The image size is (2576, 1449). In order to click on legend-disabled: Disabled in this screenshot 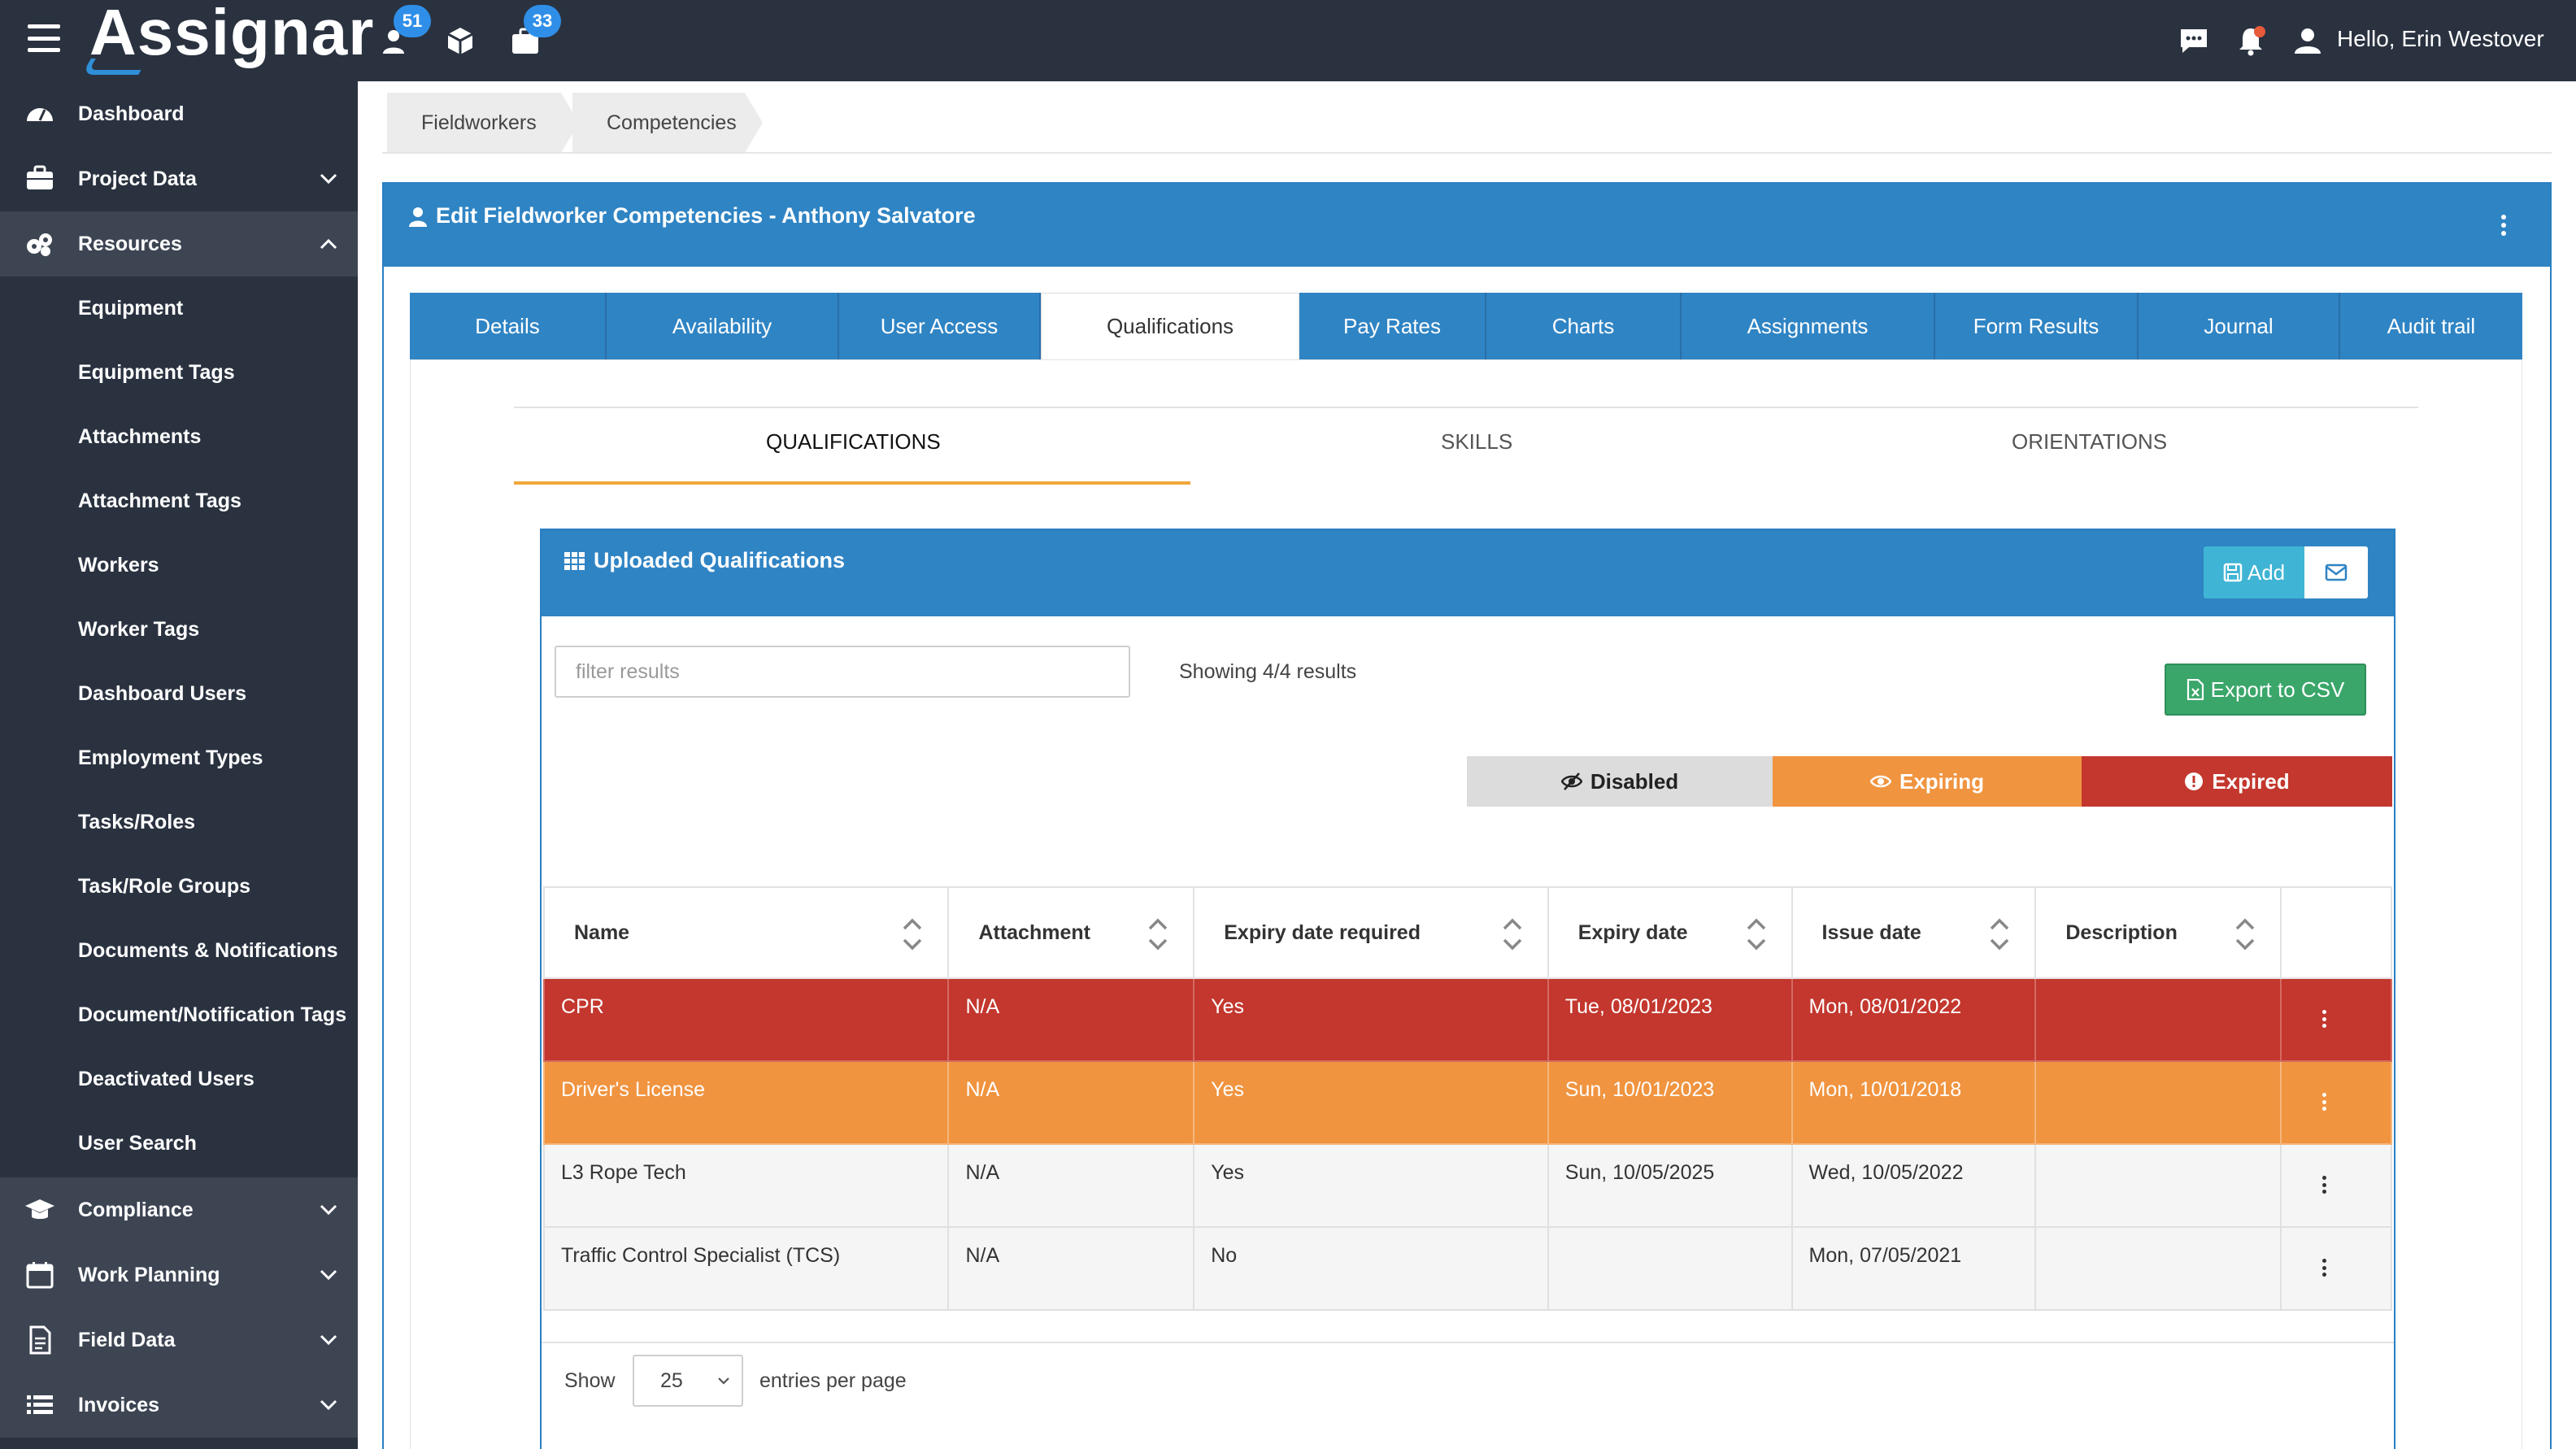, I will do `click(1620, 781)`.